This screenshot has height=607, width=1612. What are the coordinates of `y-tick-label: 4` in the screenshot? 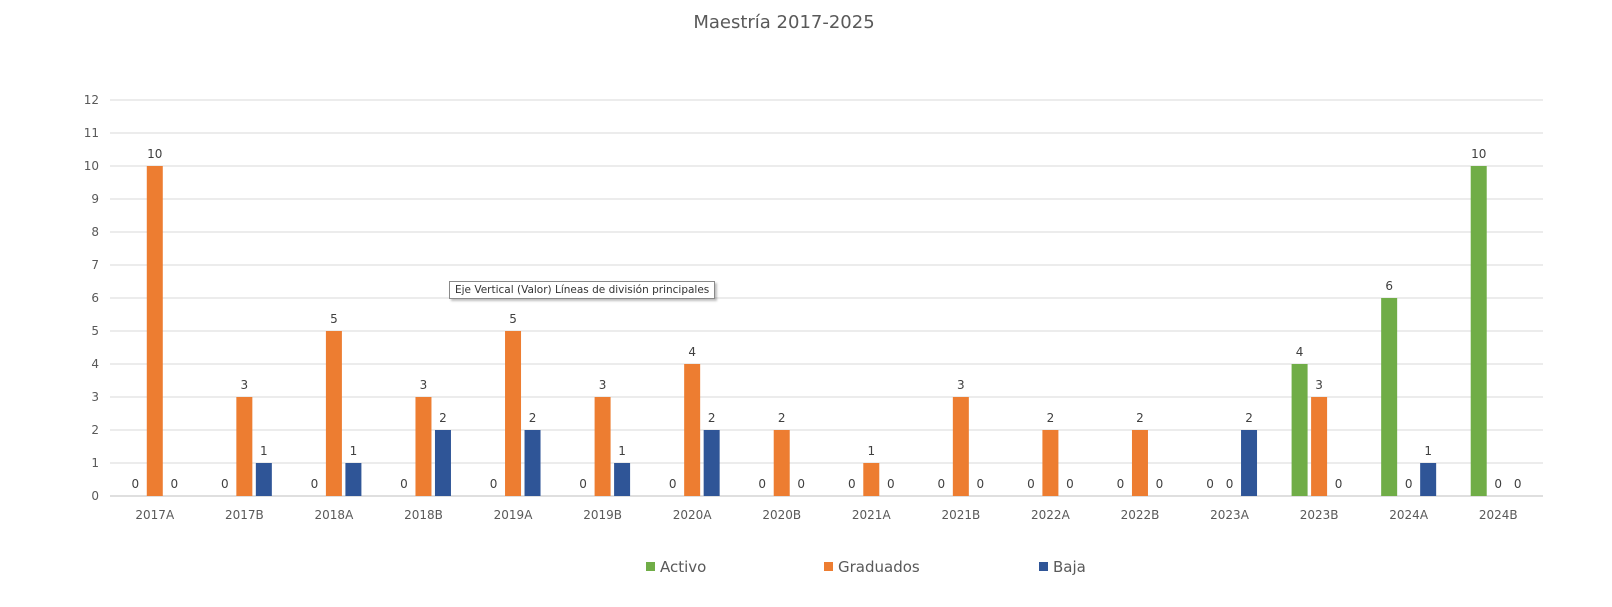 It's located at (95, 364).